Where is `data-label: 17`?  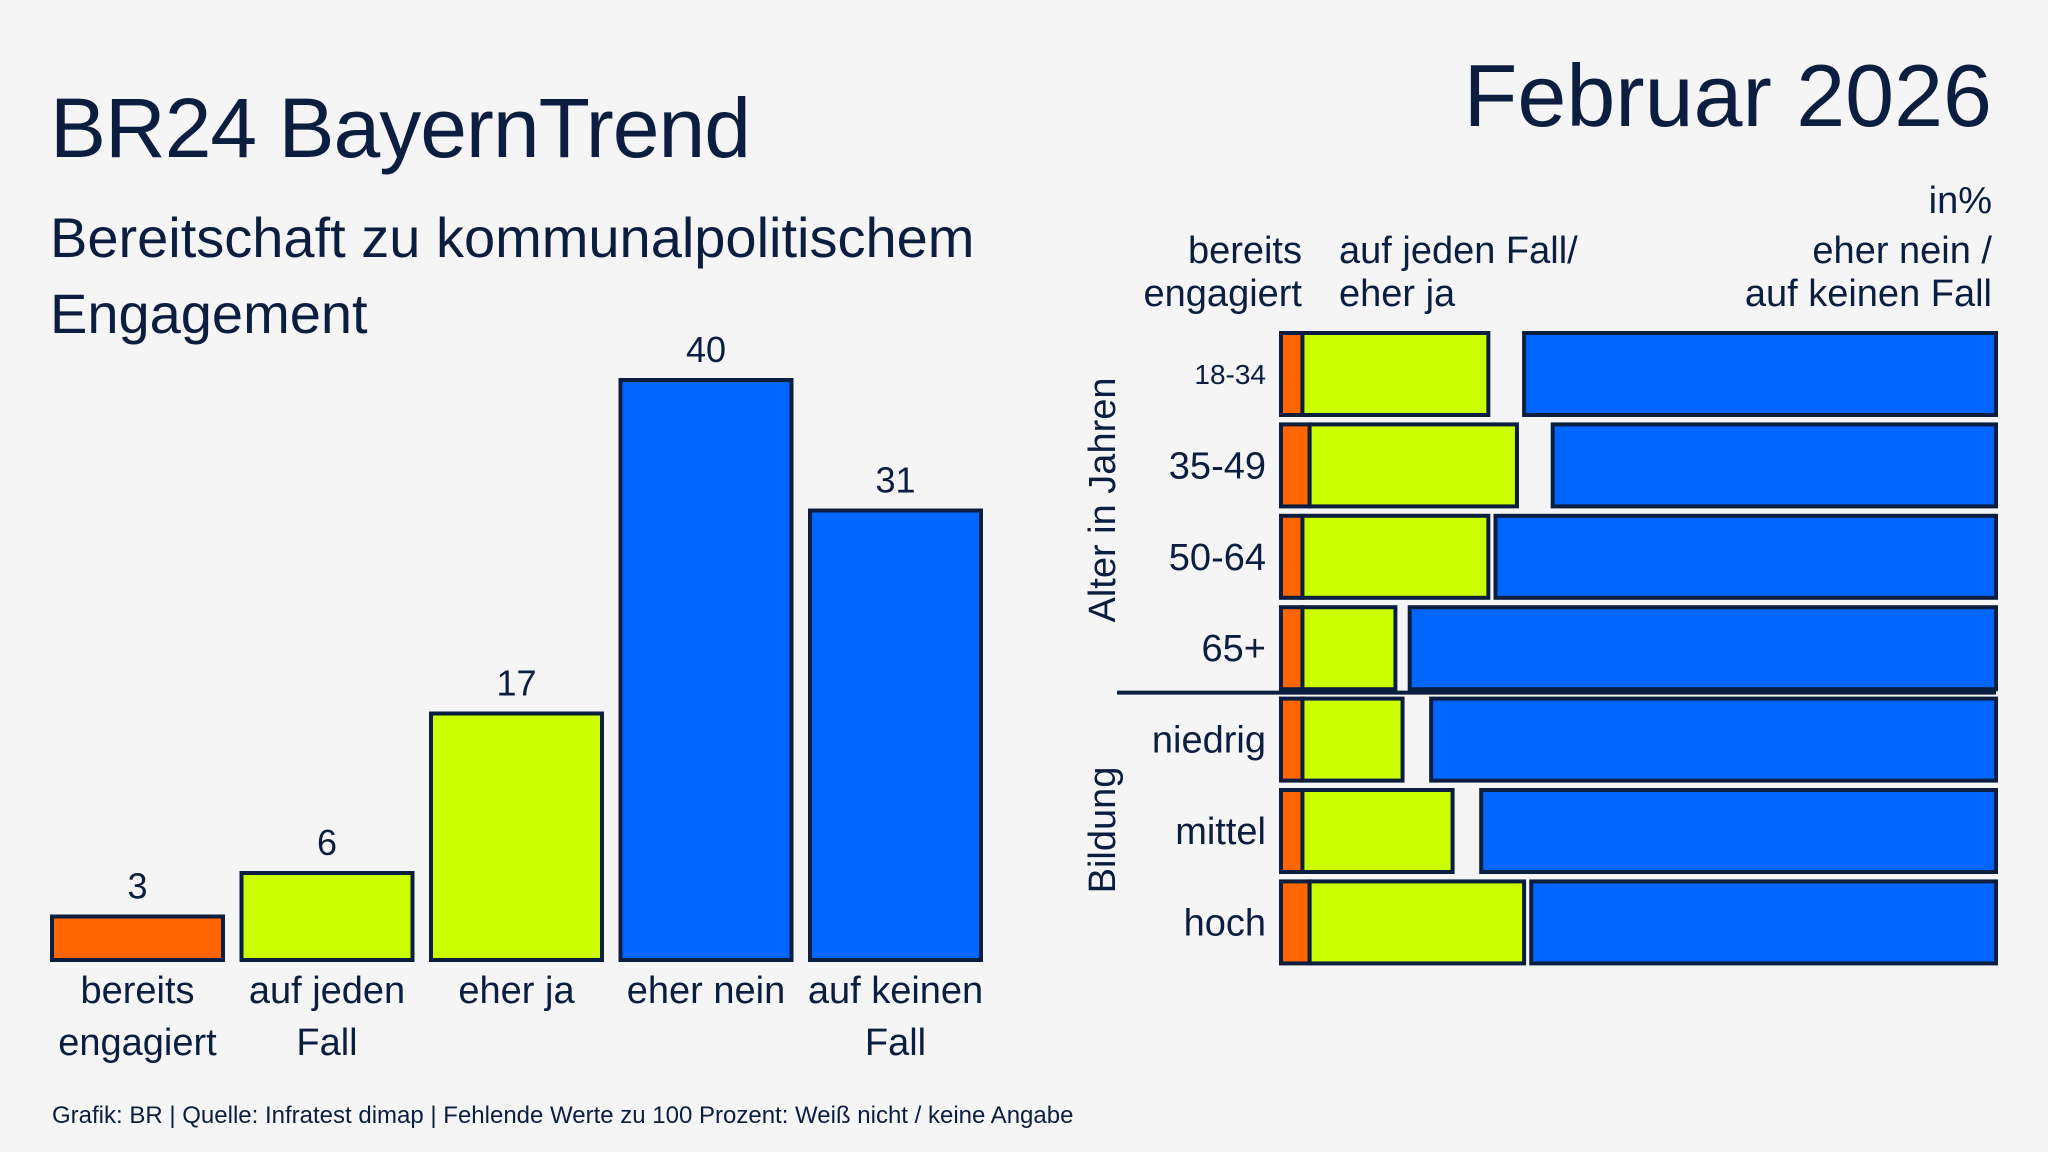
data-label: 17 is located at coordinates (516, 683).